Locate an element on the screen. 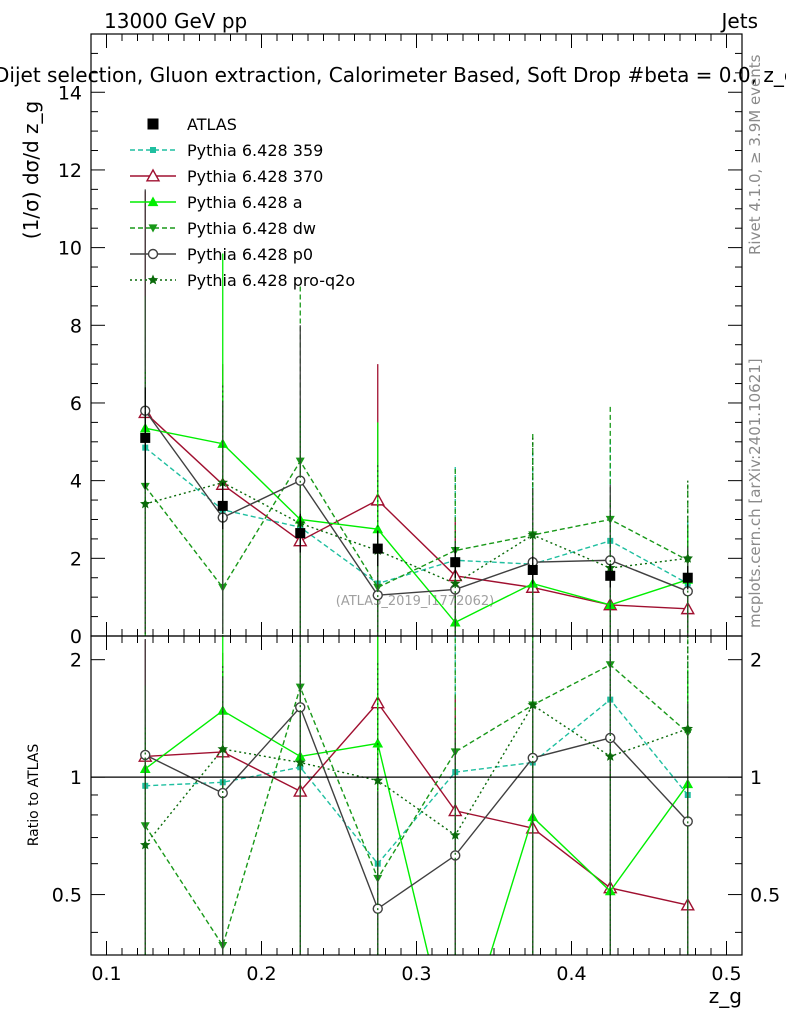 The image size is (786, 1028). y-tick-label-ratio: 1 is located at coordinates (76, 778).